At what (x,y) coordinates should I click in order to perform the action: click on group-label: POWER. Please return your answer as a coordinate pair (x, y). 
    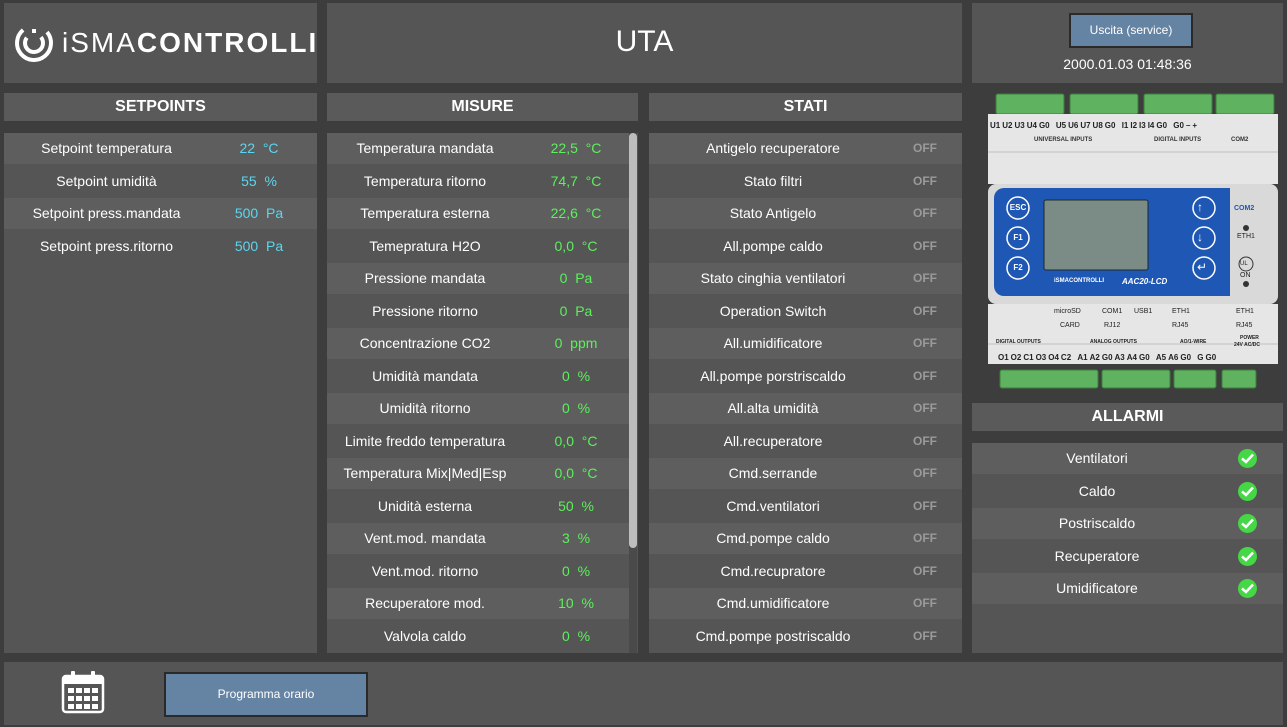
    Looking at the image, I should click on (1249, 338).